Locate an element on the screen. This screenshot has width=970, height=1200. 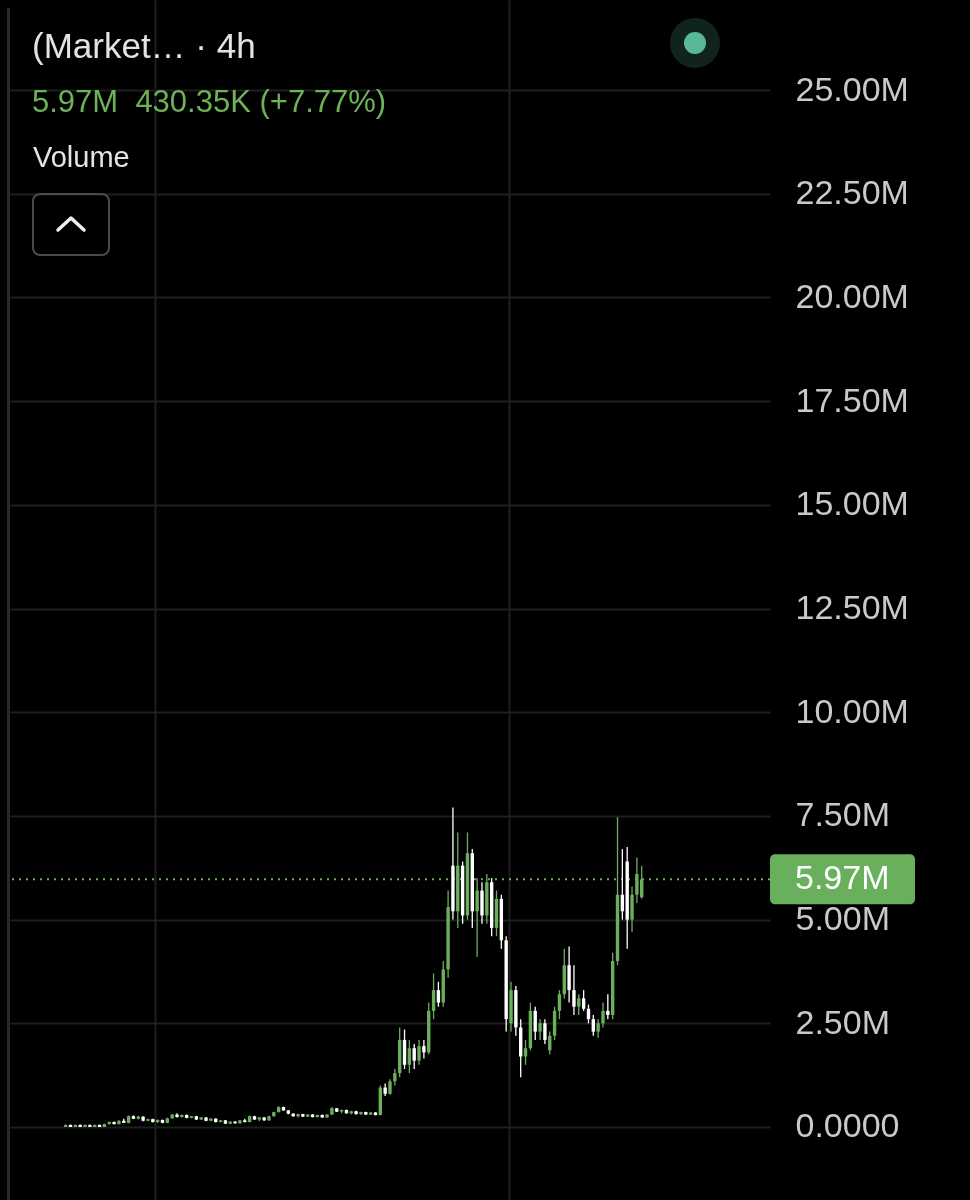
y-tick-label: 25.00M is located at coordinates (852, 88).